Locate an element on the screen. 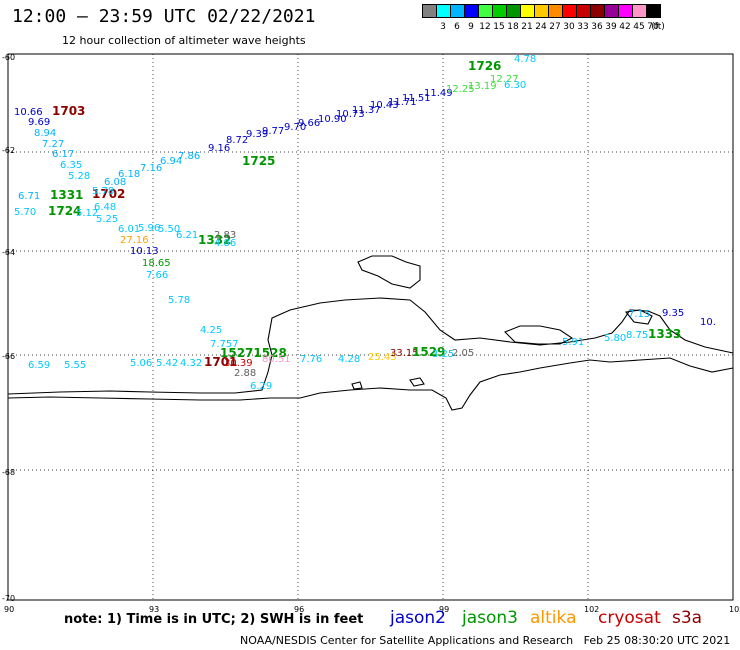  pass-time-label: 1529 is located at coordinates (428, 352).